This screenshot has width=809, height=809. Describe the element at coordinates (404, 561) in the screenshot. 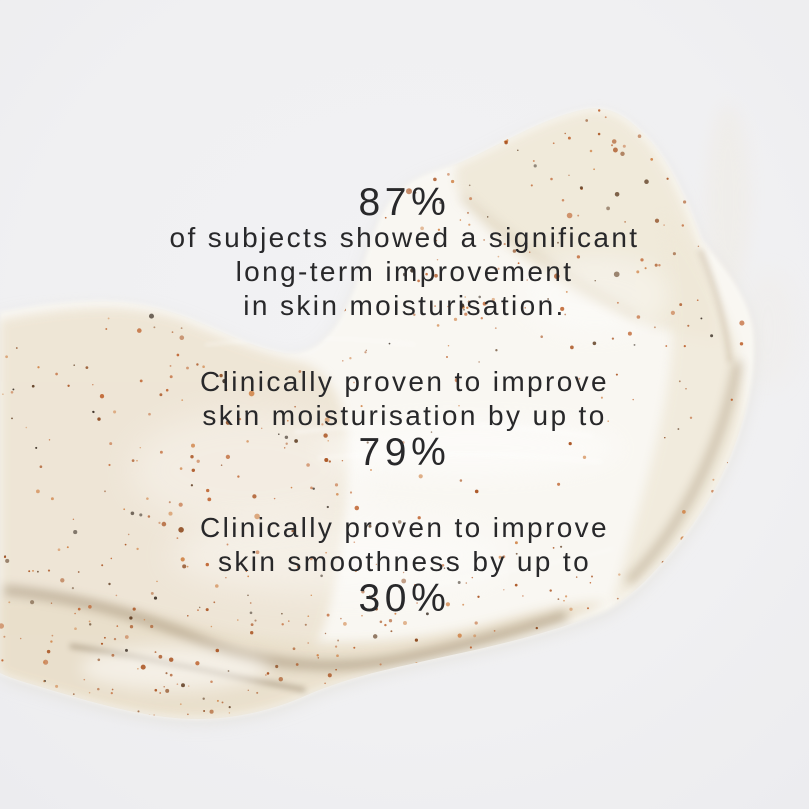

I see `stat-line: skin smoothness by up to` at that location.